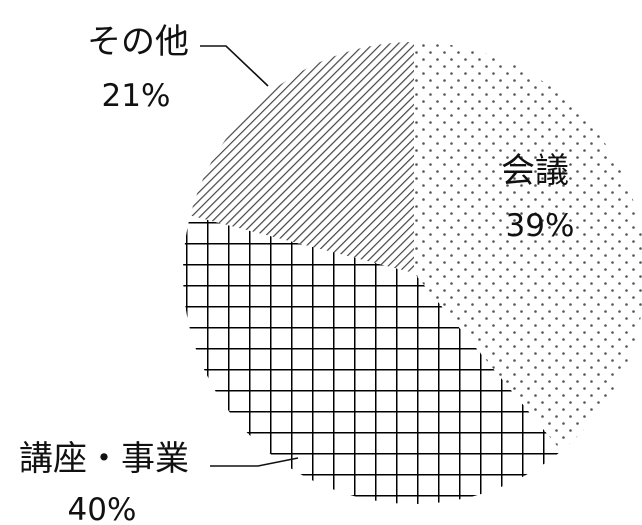  Describe the element at coordinates (102, 508) in the screenshot. I see `slice-value-course: 40%` at that location.